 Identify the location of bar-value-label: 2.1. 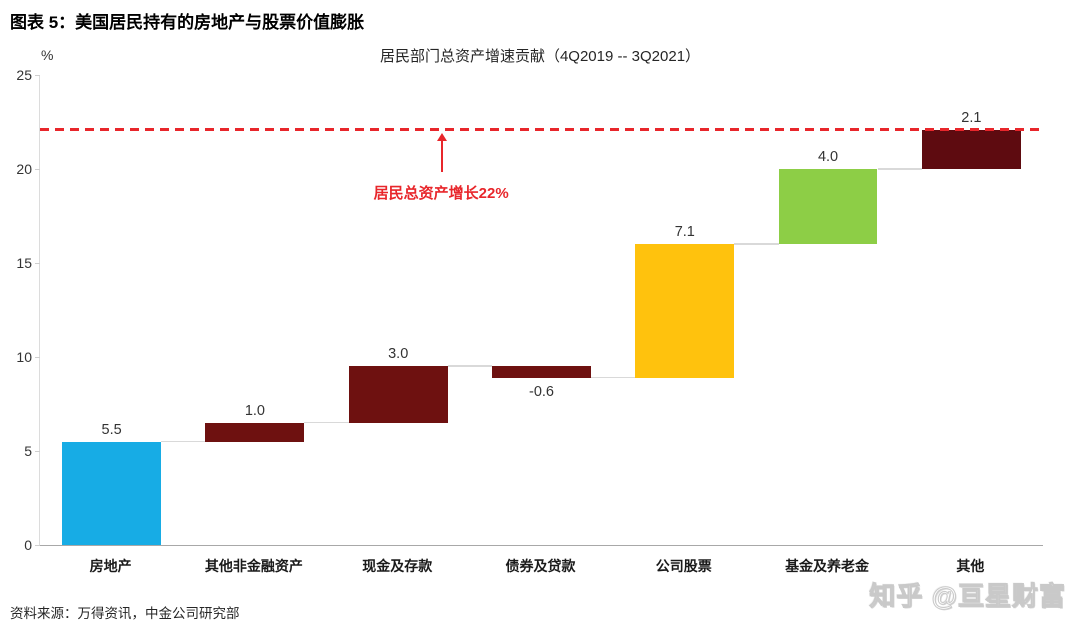
(971, 117).